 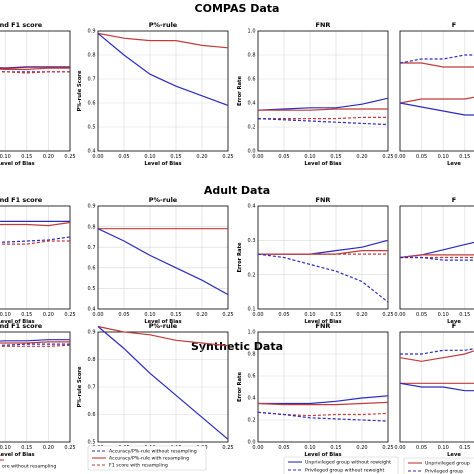 I want to click on y-tick-label: 0.0, so click(x=252, y=152).